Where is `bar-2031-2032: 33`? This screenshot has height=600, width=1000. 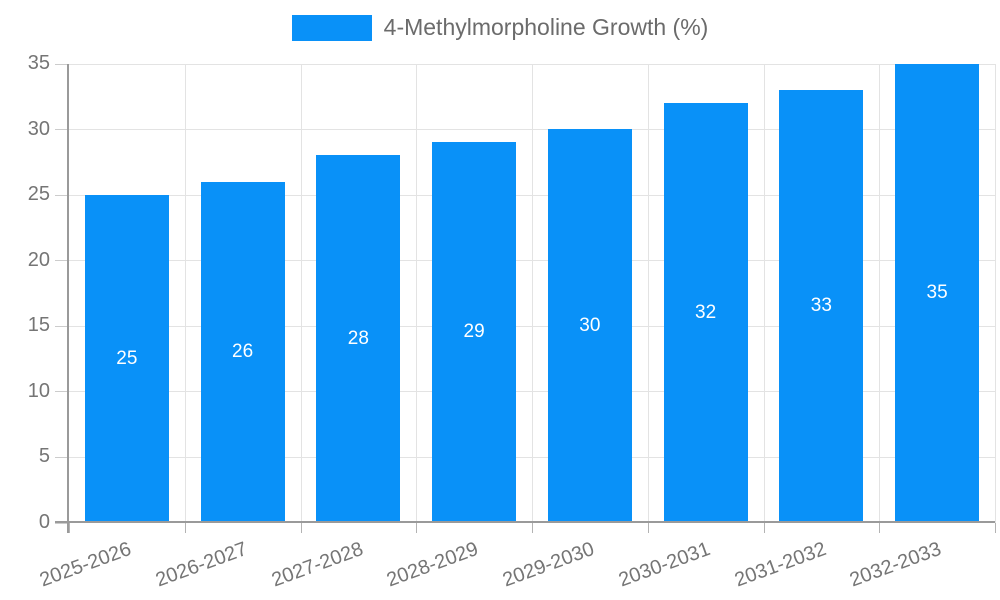
bar-2031-2032: 33 is located at coordinates (821, 306).